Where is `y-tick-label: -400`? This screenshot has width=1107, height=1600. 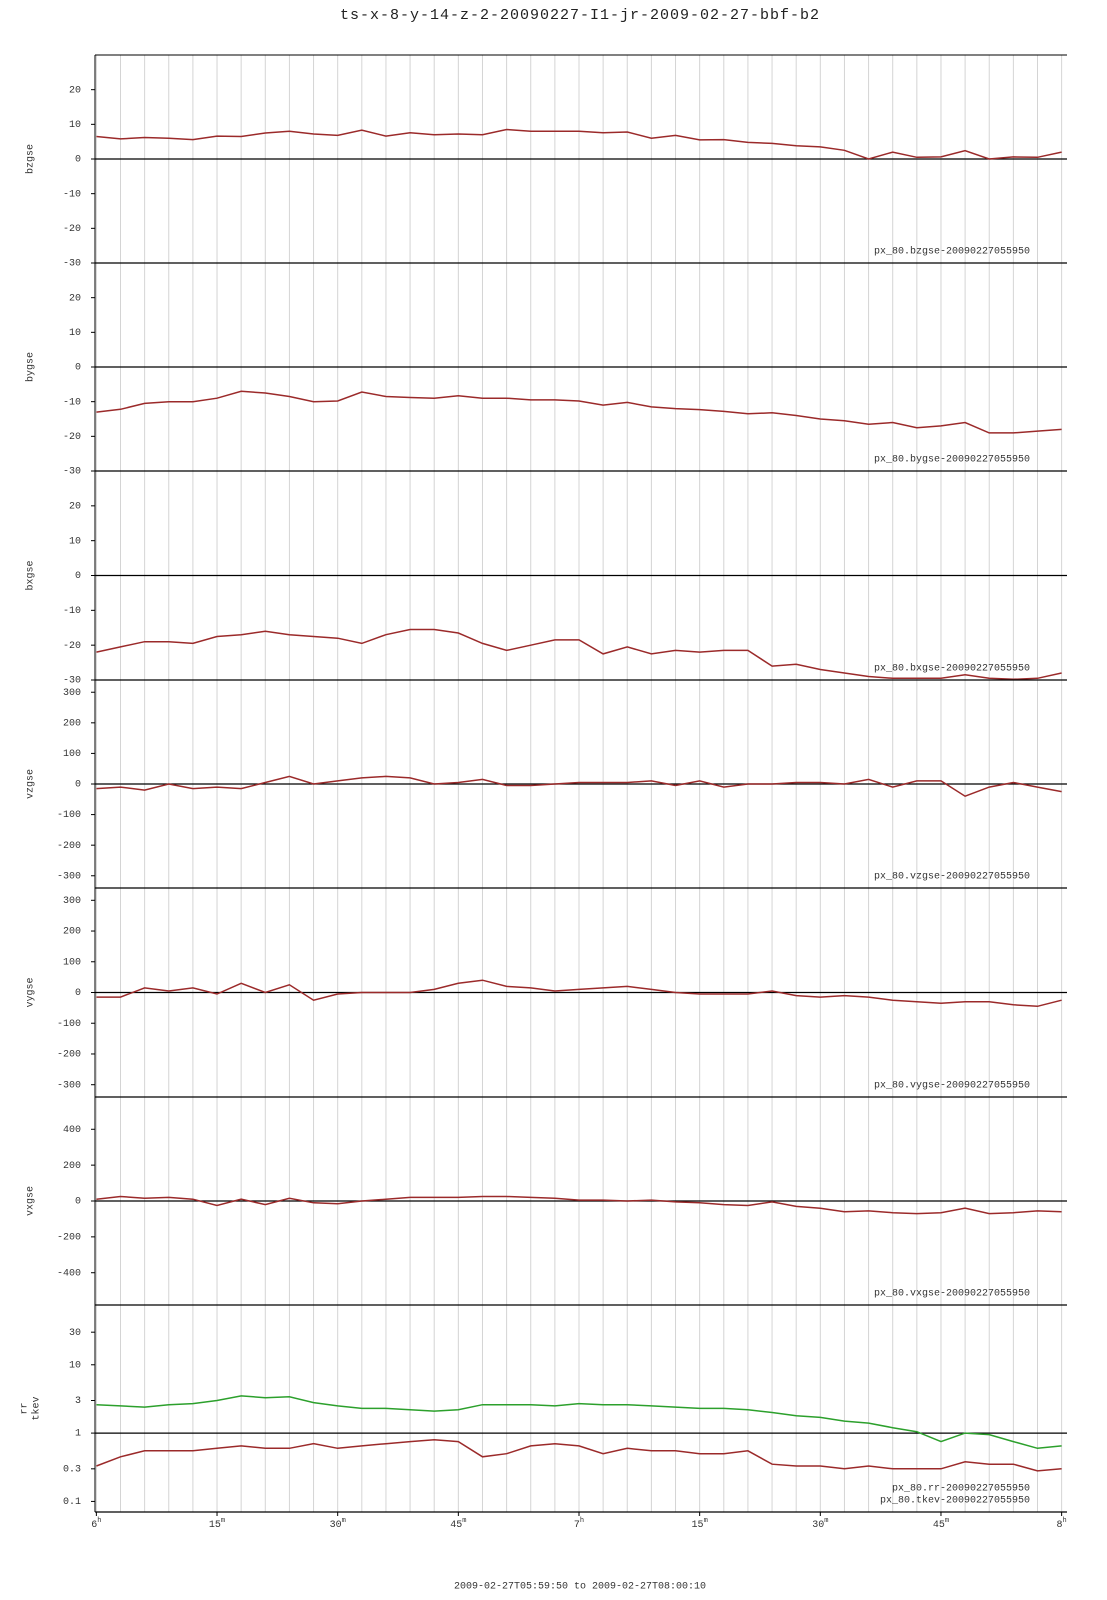
y-tick-label: -400 is located at coordinates (69, 1273).